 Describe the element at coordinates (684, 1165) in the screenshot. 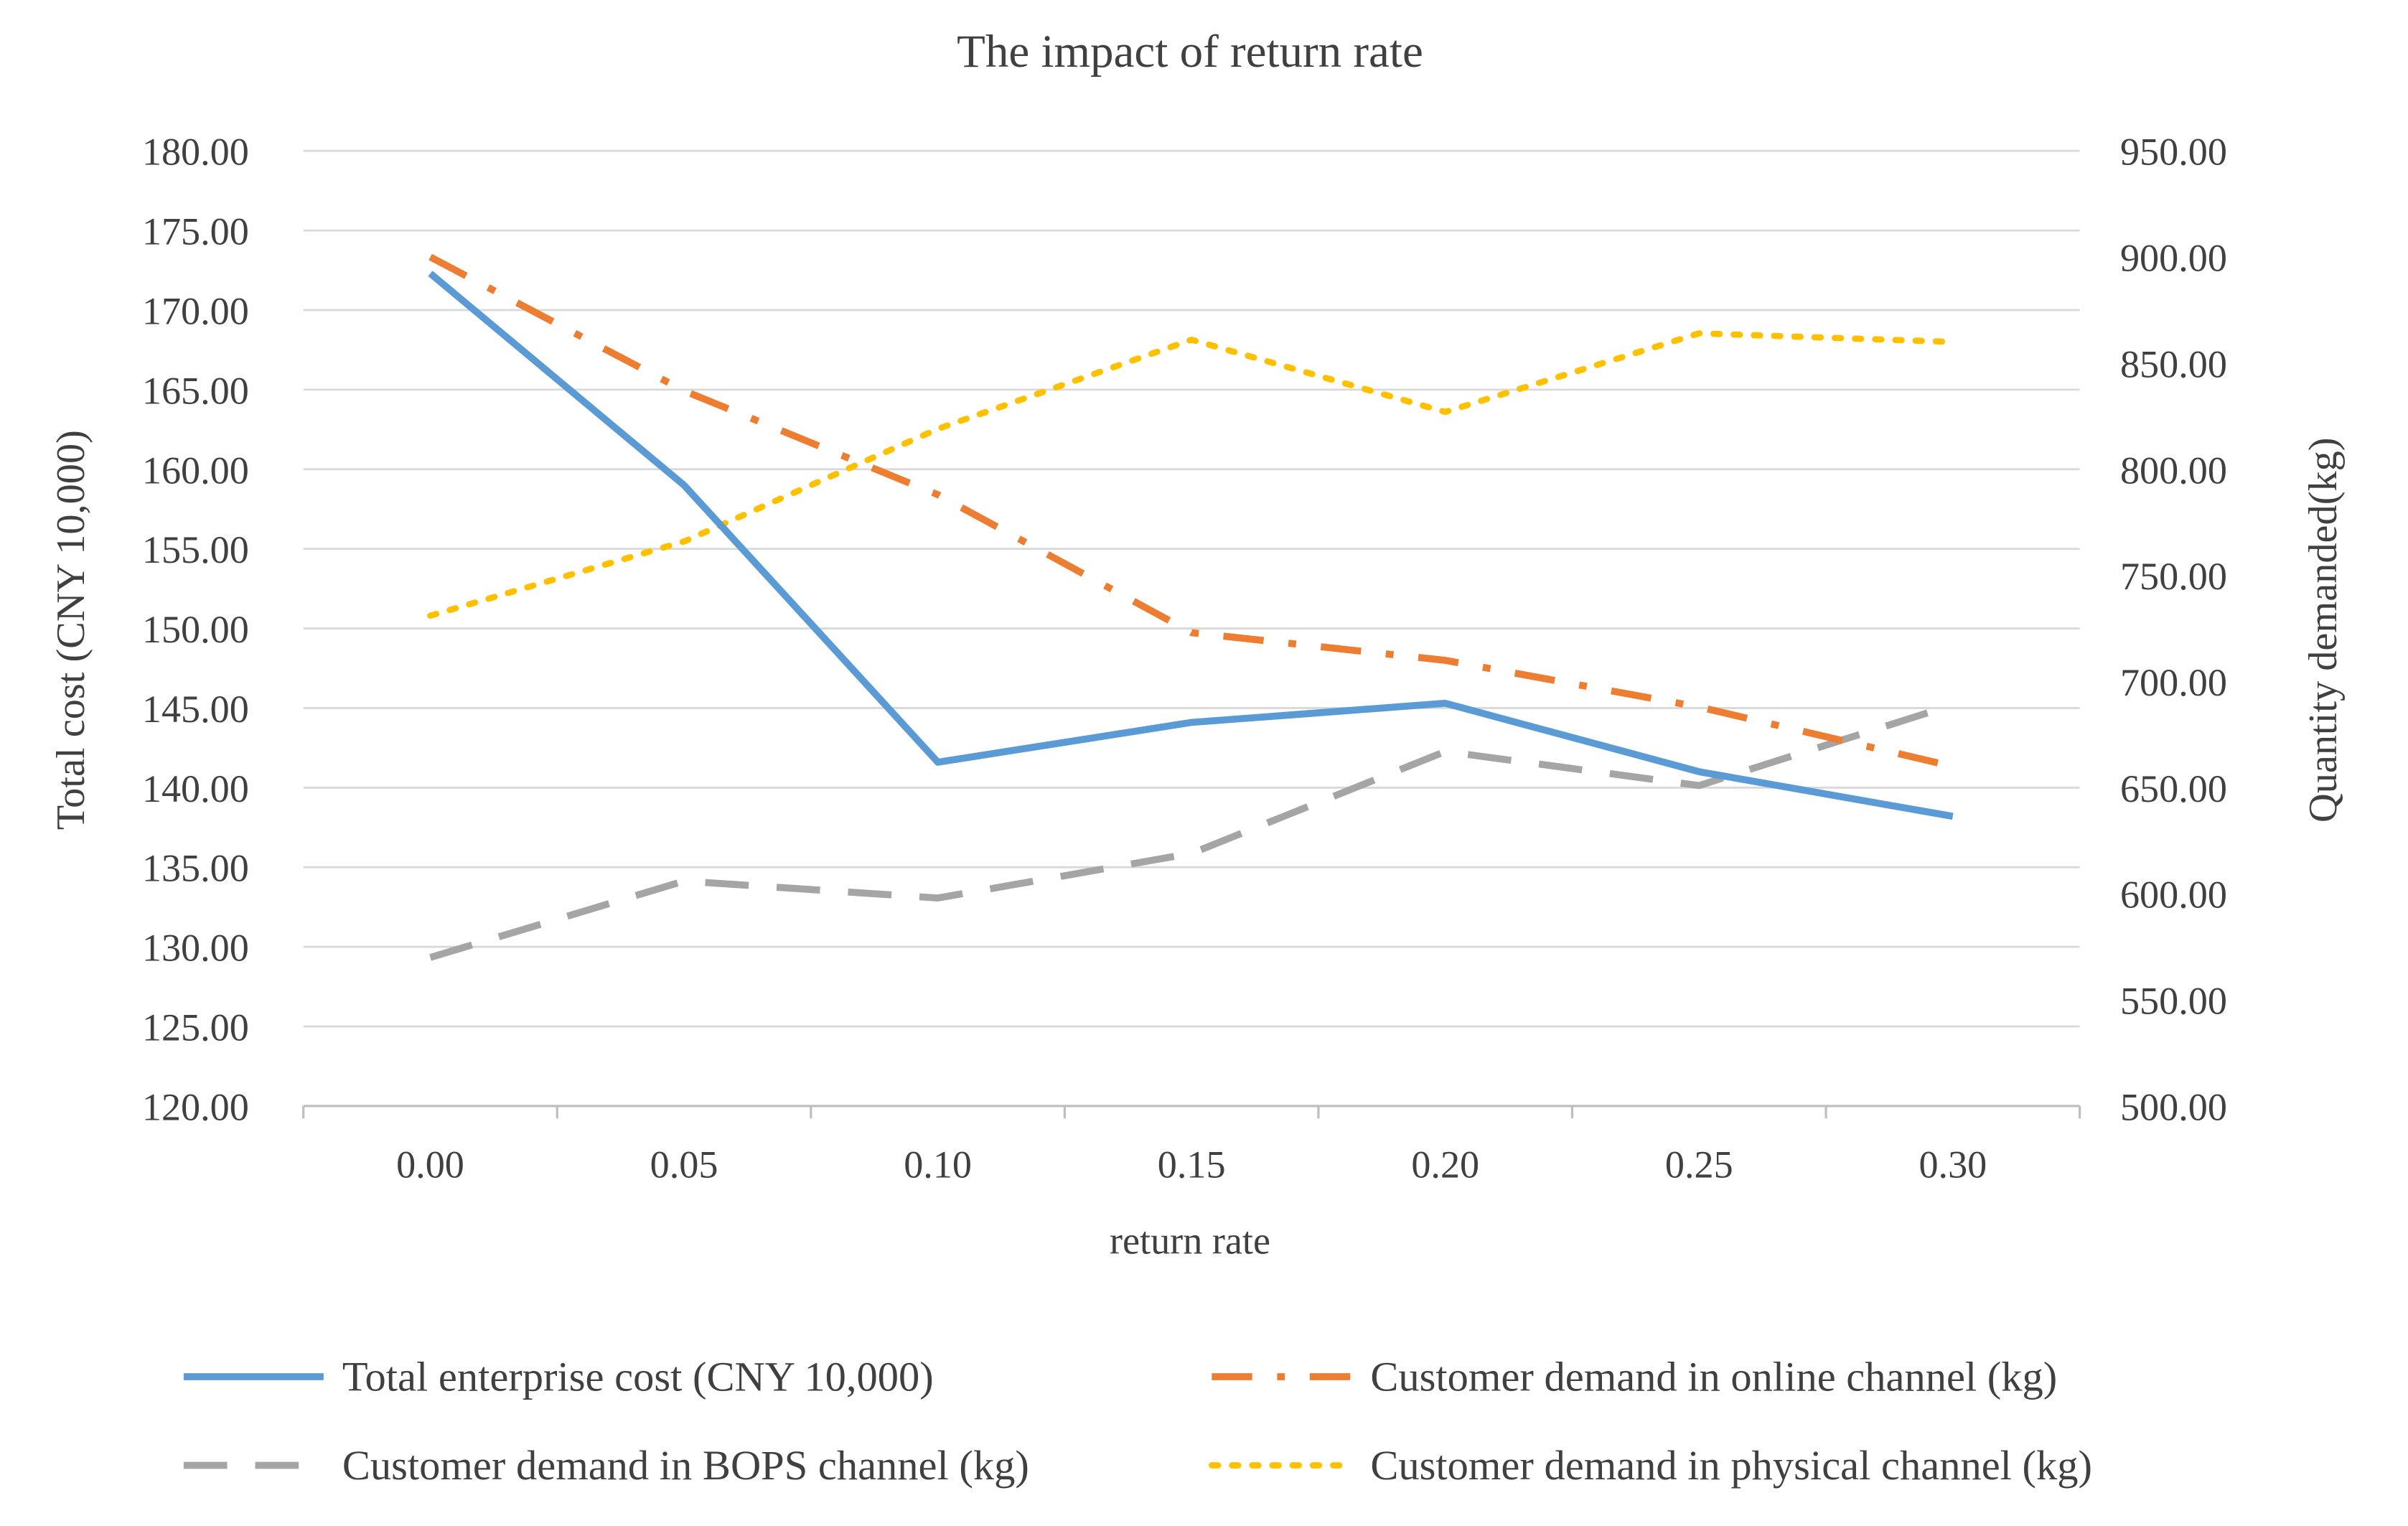

I see `x-tick-label: 0.05` at that location.